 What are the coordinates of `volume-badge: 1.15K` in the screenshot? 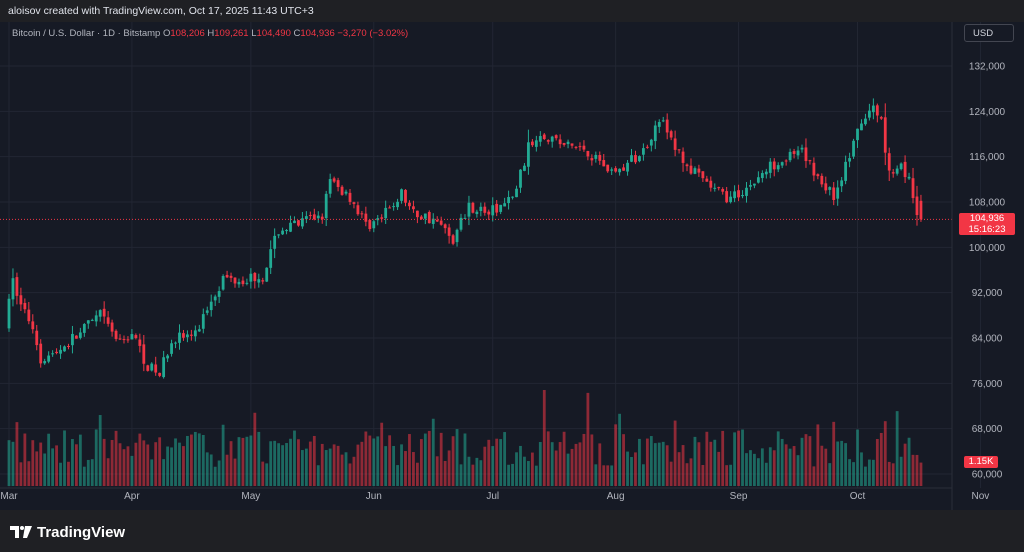 It's located at (981, 462).